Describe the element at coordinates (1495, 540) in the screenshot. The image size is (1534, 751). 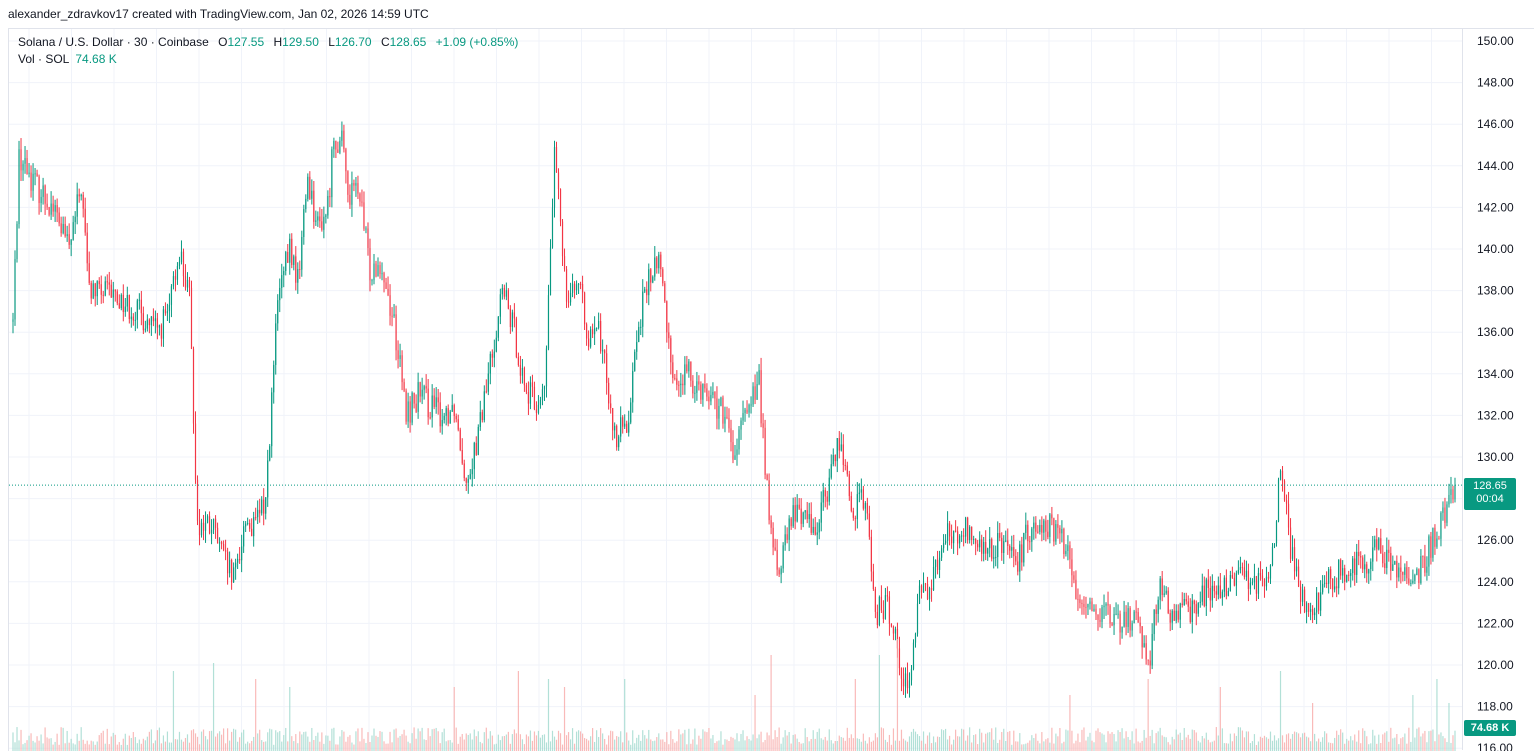
I see `price-axis-tick-label: 126.00` at that location.